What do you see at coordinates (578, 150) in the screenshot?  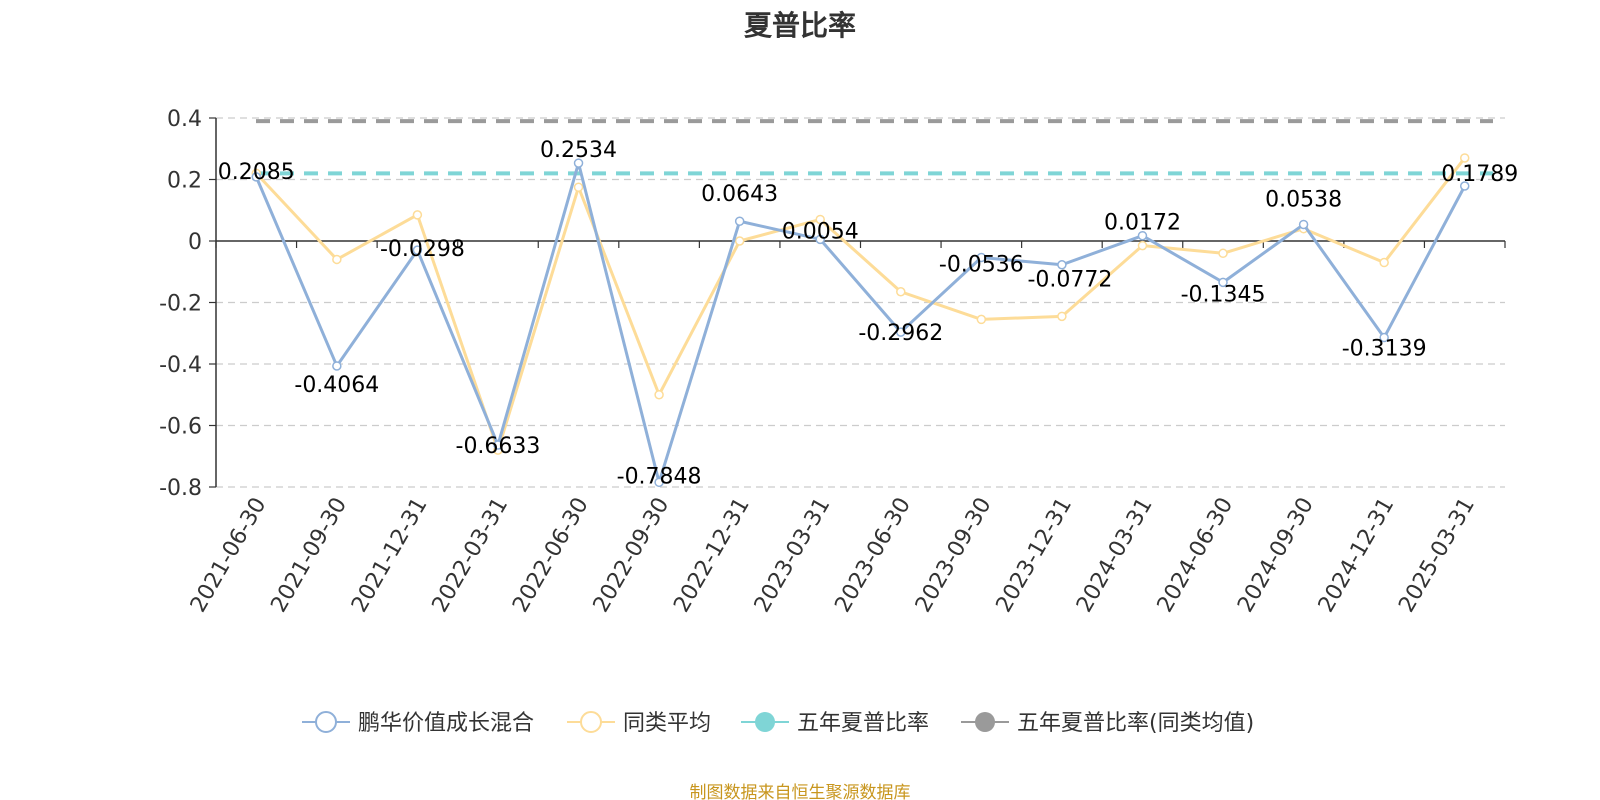 I see `data-label: 0.2534` at bounding box center [578, 150].